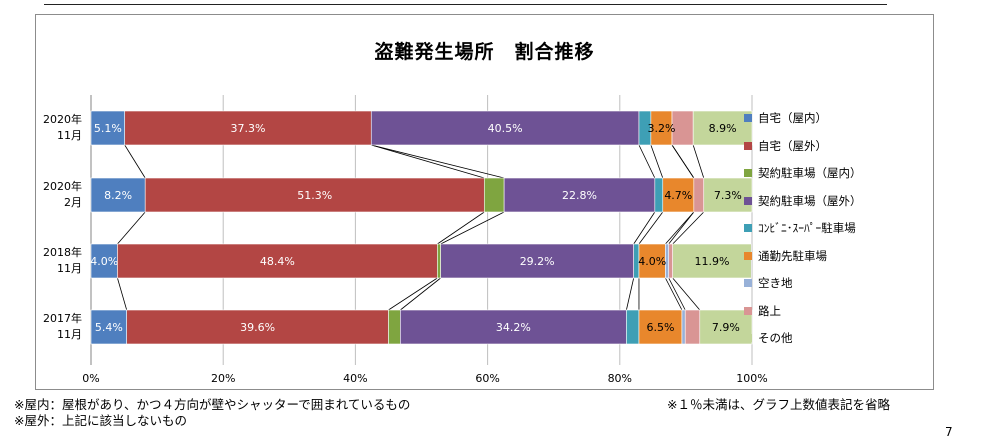 This screenshot has width=986, height=444. Describe the element at coordinates (678, 195) in the screenshot. I see `data-label: 4.7%` at that location.